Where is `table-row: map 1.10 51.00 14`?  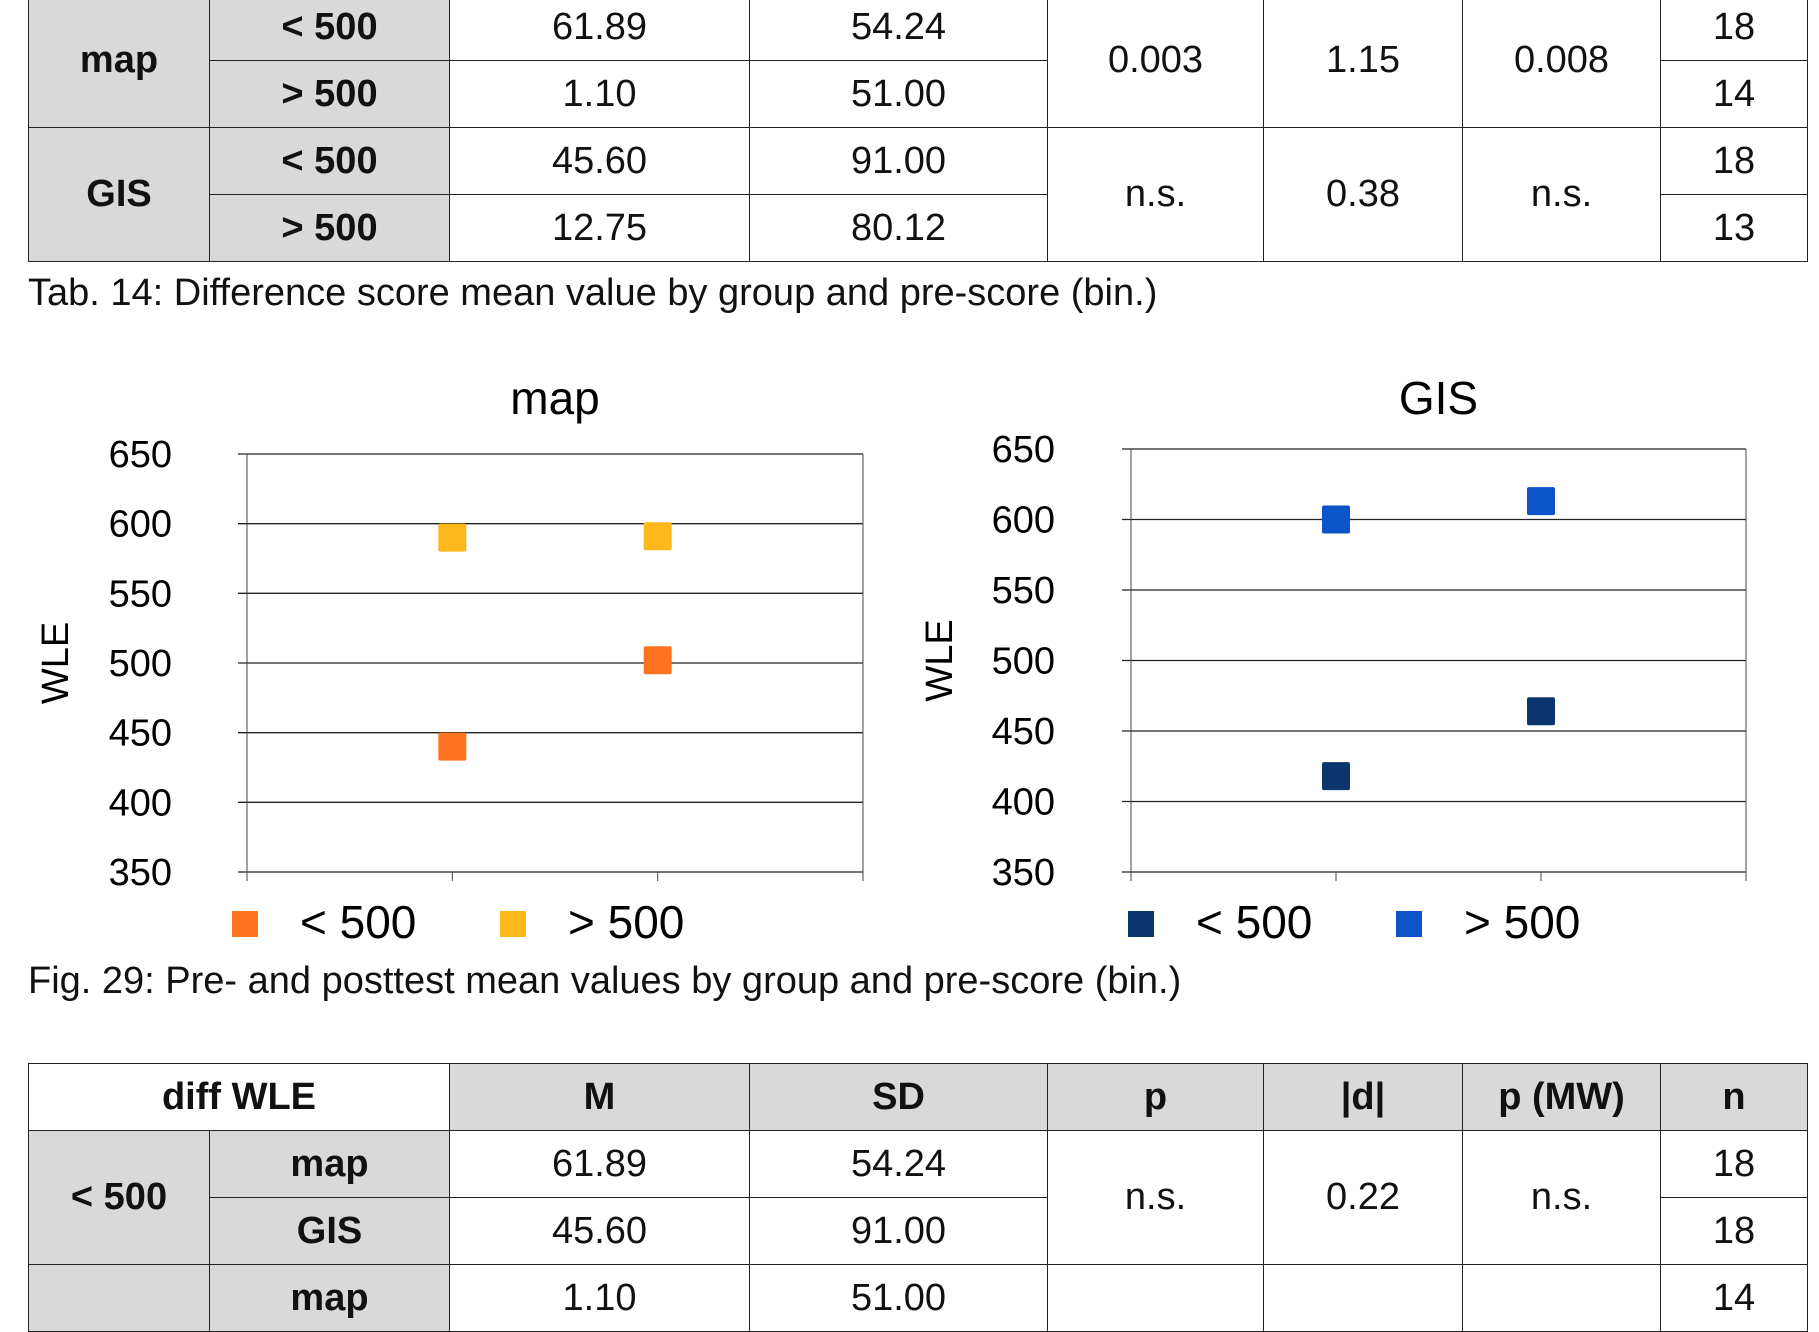
table-row: map 1.10 51.00 14 is located at coordinates (918, 1298).